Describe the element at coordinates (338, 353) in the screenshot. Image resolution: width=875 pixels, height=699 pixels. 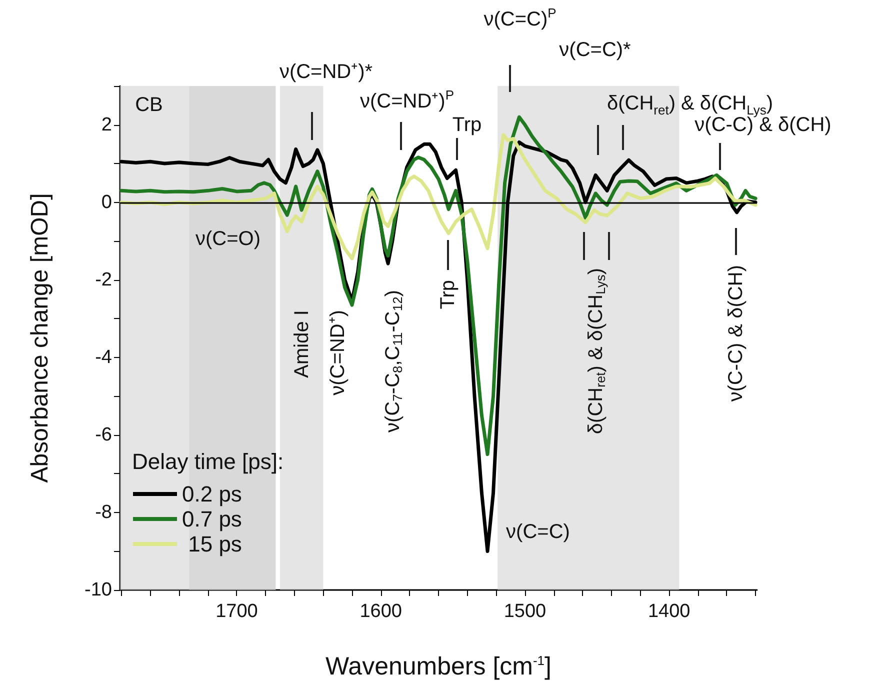
I see `annotation: ν(C=ND⁺)` at that location.